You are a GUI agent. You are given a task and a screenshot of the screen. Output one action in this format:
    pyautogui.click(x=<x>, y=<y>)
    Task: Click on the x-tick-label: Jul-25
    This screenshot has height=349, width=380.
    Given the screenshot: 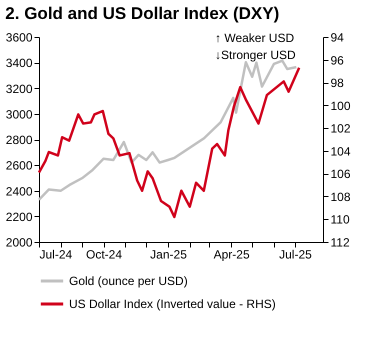 What is the action you would take?
    pyautogui.click(x=295, y=255)
    